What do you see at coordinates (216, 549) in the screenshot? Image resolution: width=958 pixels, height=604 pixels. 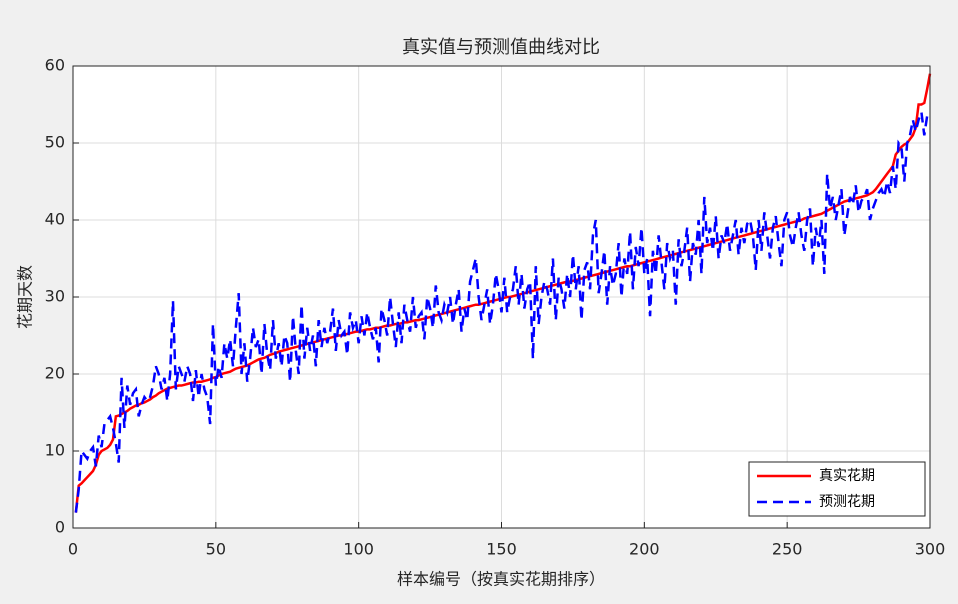 I see `x-tick-label: 50` at bounding box center [216, 549].